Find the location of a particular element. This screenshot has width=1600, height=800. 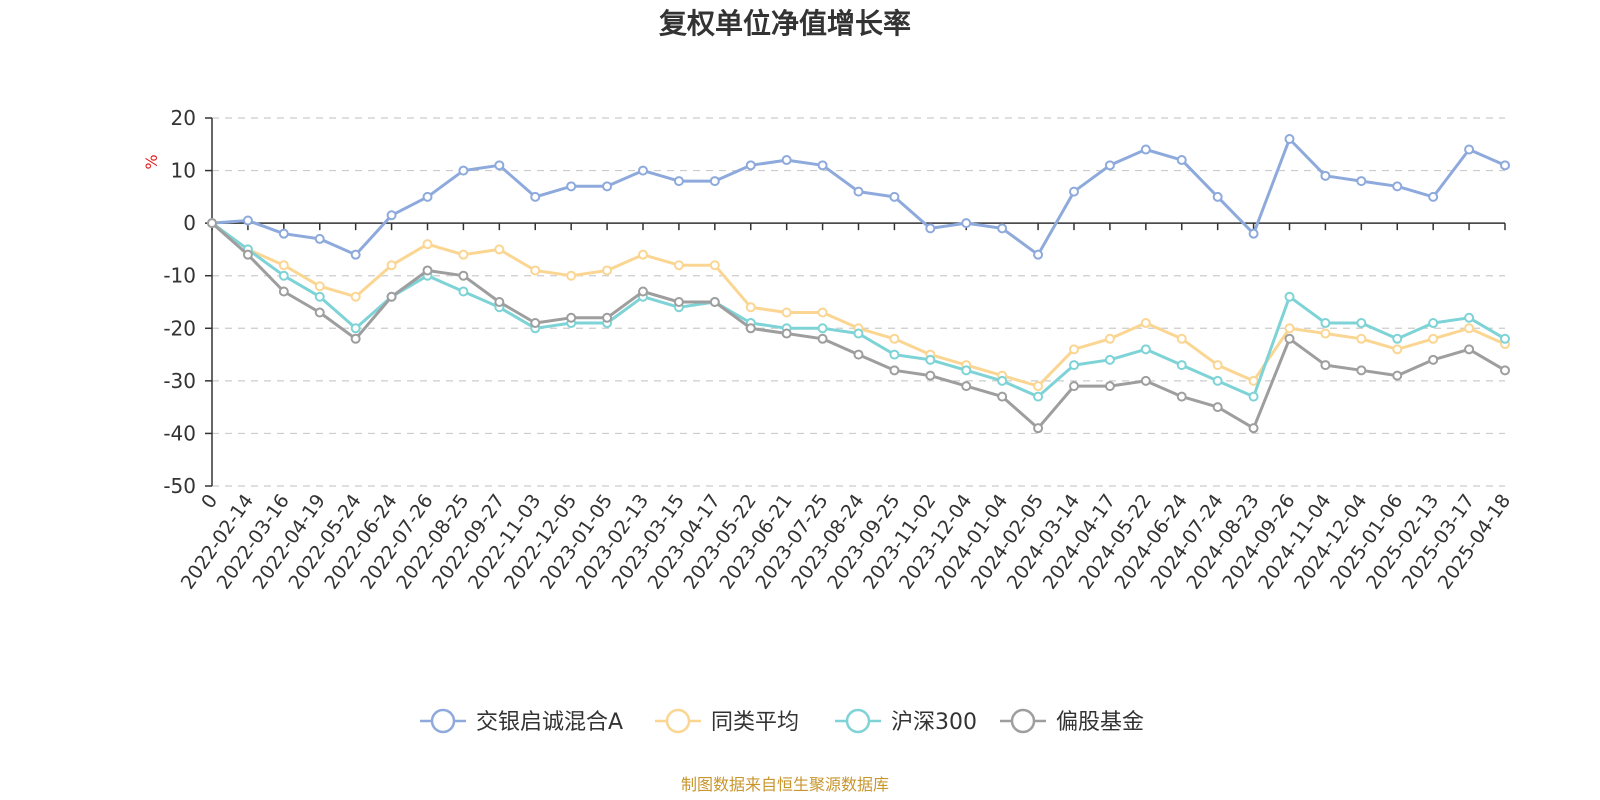

y-axis-unit: % is located at coordinates (151, 161).